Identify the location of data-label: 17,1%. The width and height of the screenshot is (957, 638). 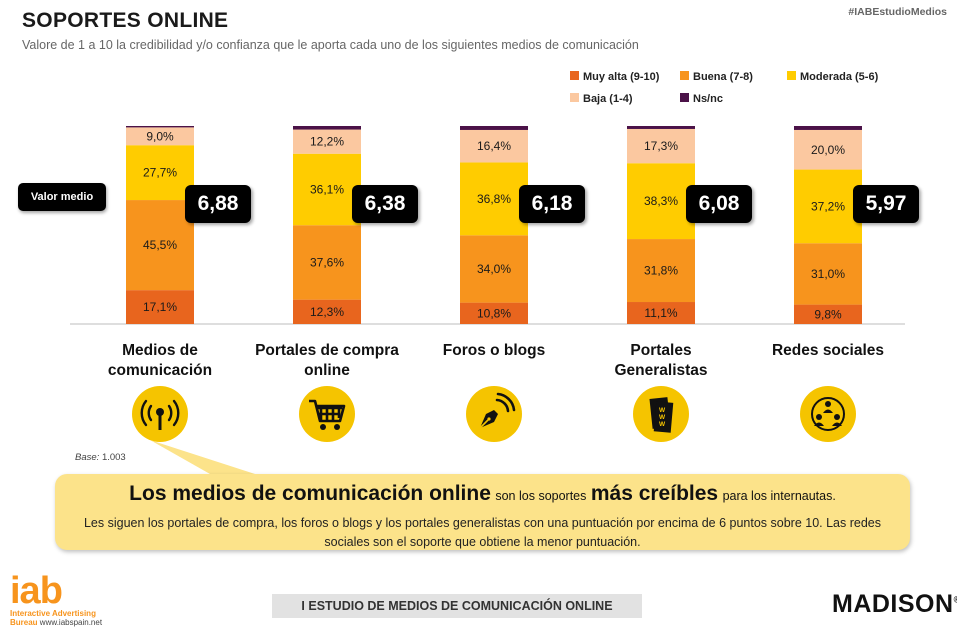
(160, 307).